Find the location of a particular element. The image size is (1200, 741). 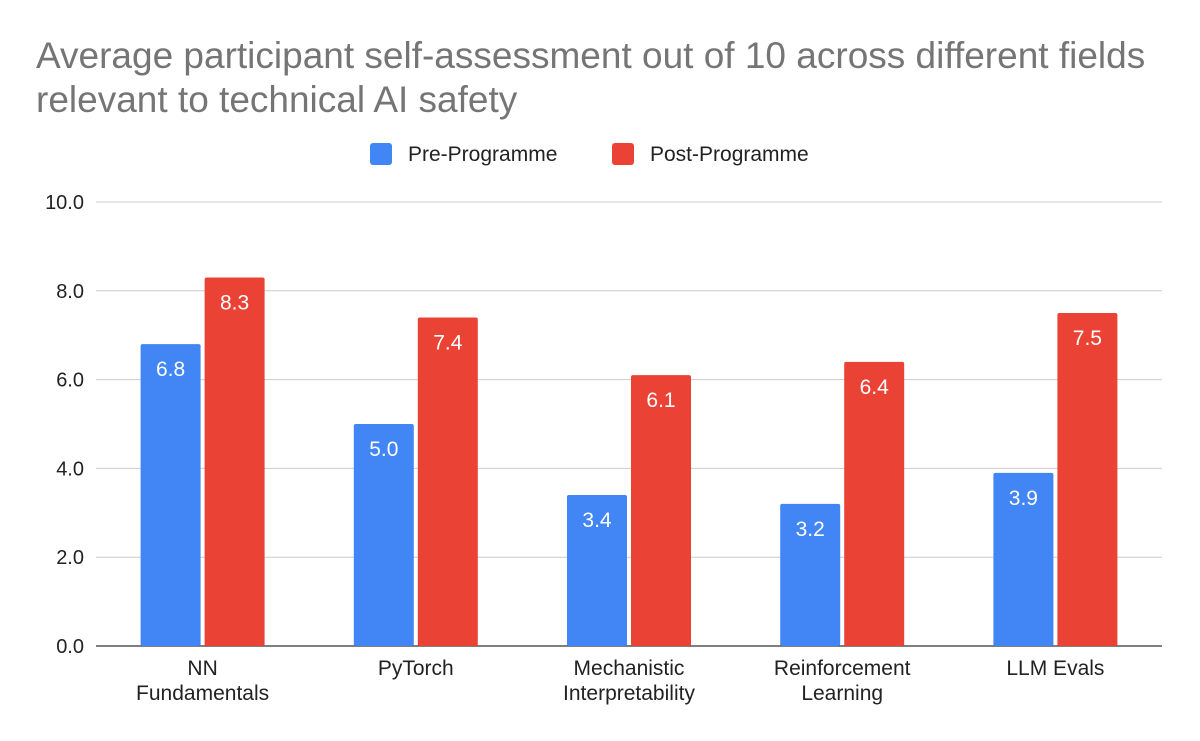

x-tick-label: PyTorch is located at coordinates (416, 668).